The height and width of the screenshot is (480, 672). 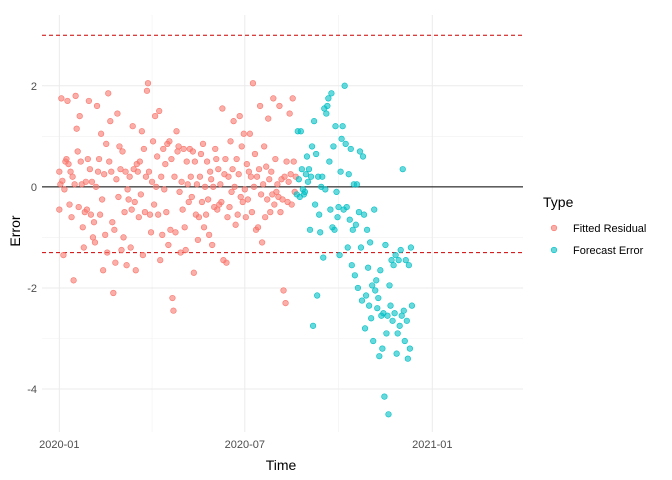 What do you see at coordinates (59, 445) in the screenshot?
I see `x-tick-label: 2020-01` at bounding box center [59, 445].